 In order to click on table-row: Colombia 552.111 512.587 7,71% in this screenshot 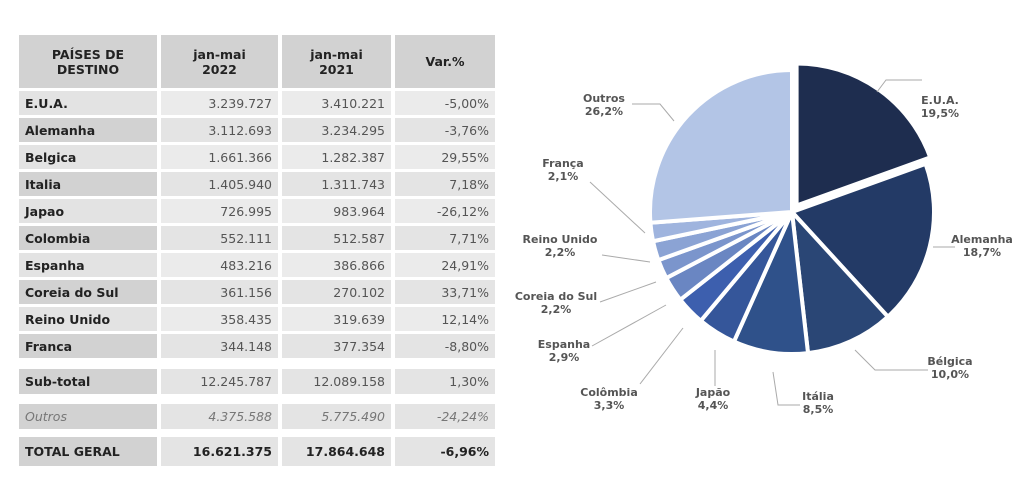, I will do `click(258, 238)`.